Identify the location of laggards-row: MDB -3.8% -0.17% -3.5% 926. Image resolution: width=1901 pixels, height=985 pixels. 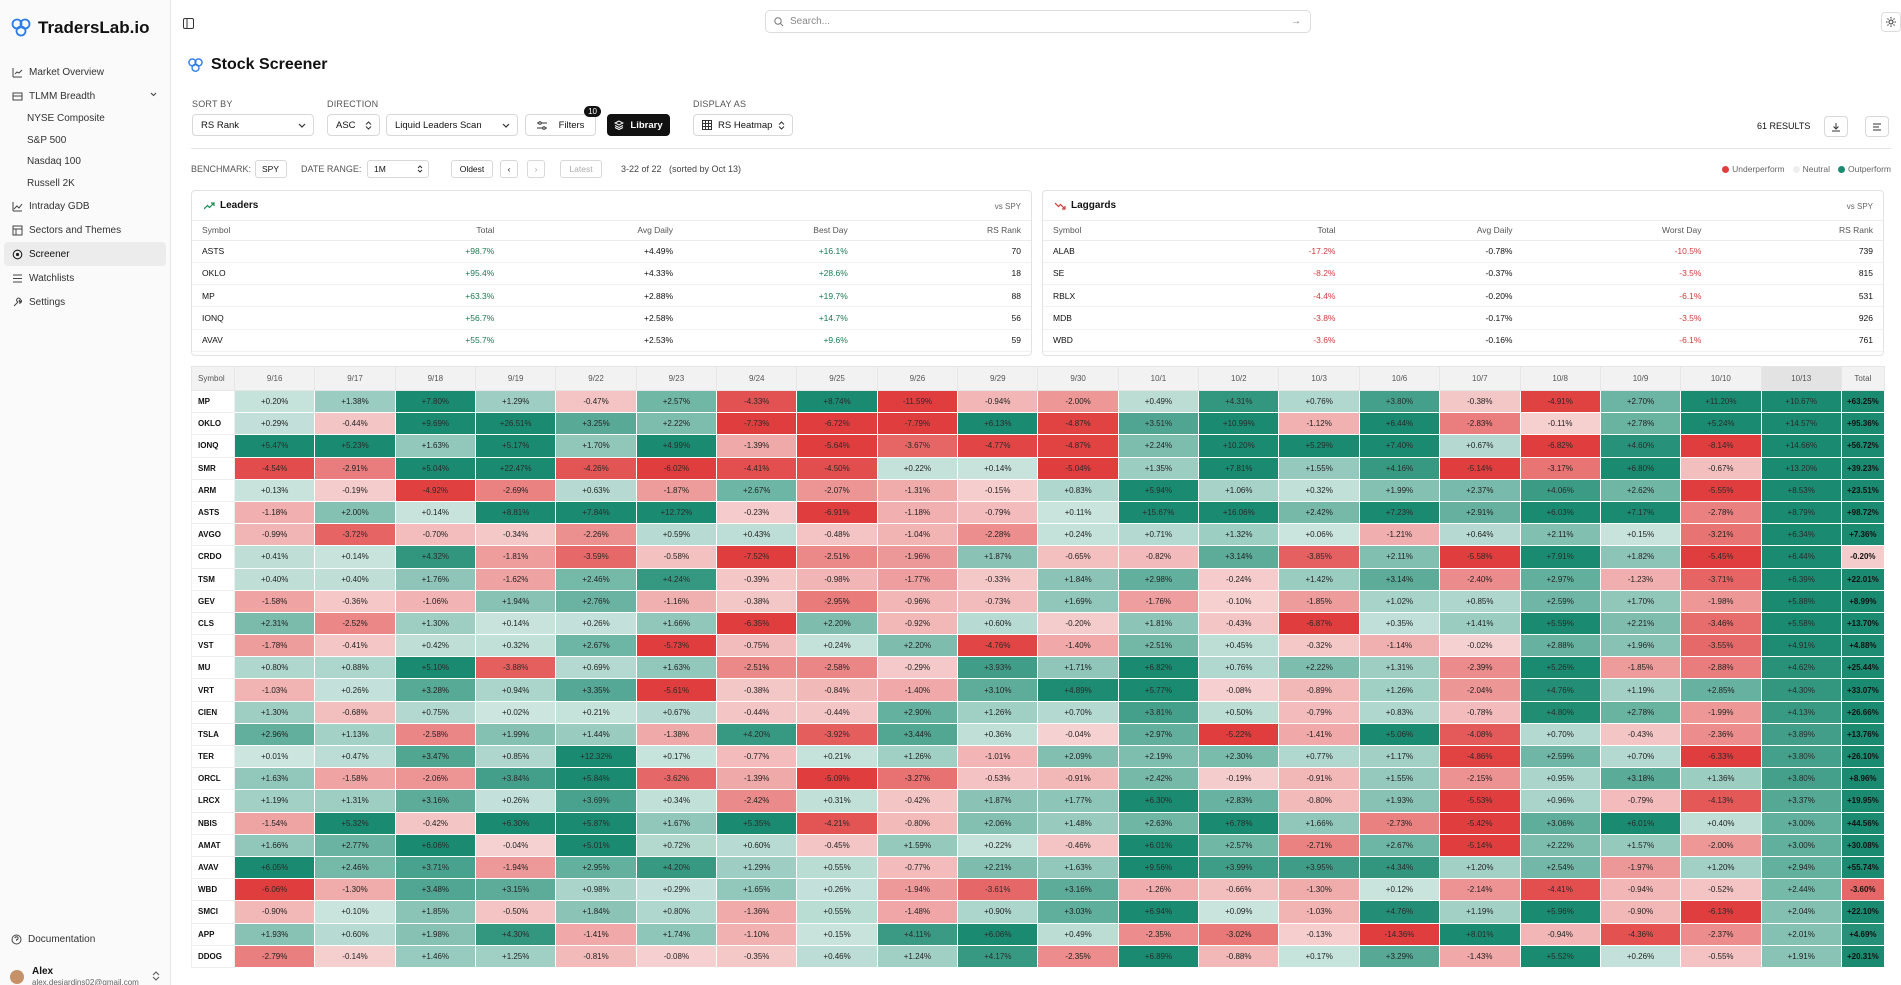
(1463, 318).